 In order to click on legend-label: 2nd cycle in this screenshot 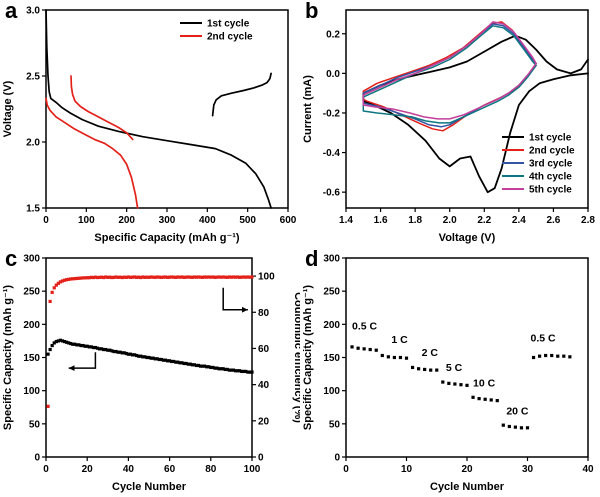, I will do `click(552, 151)`.